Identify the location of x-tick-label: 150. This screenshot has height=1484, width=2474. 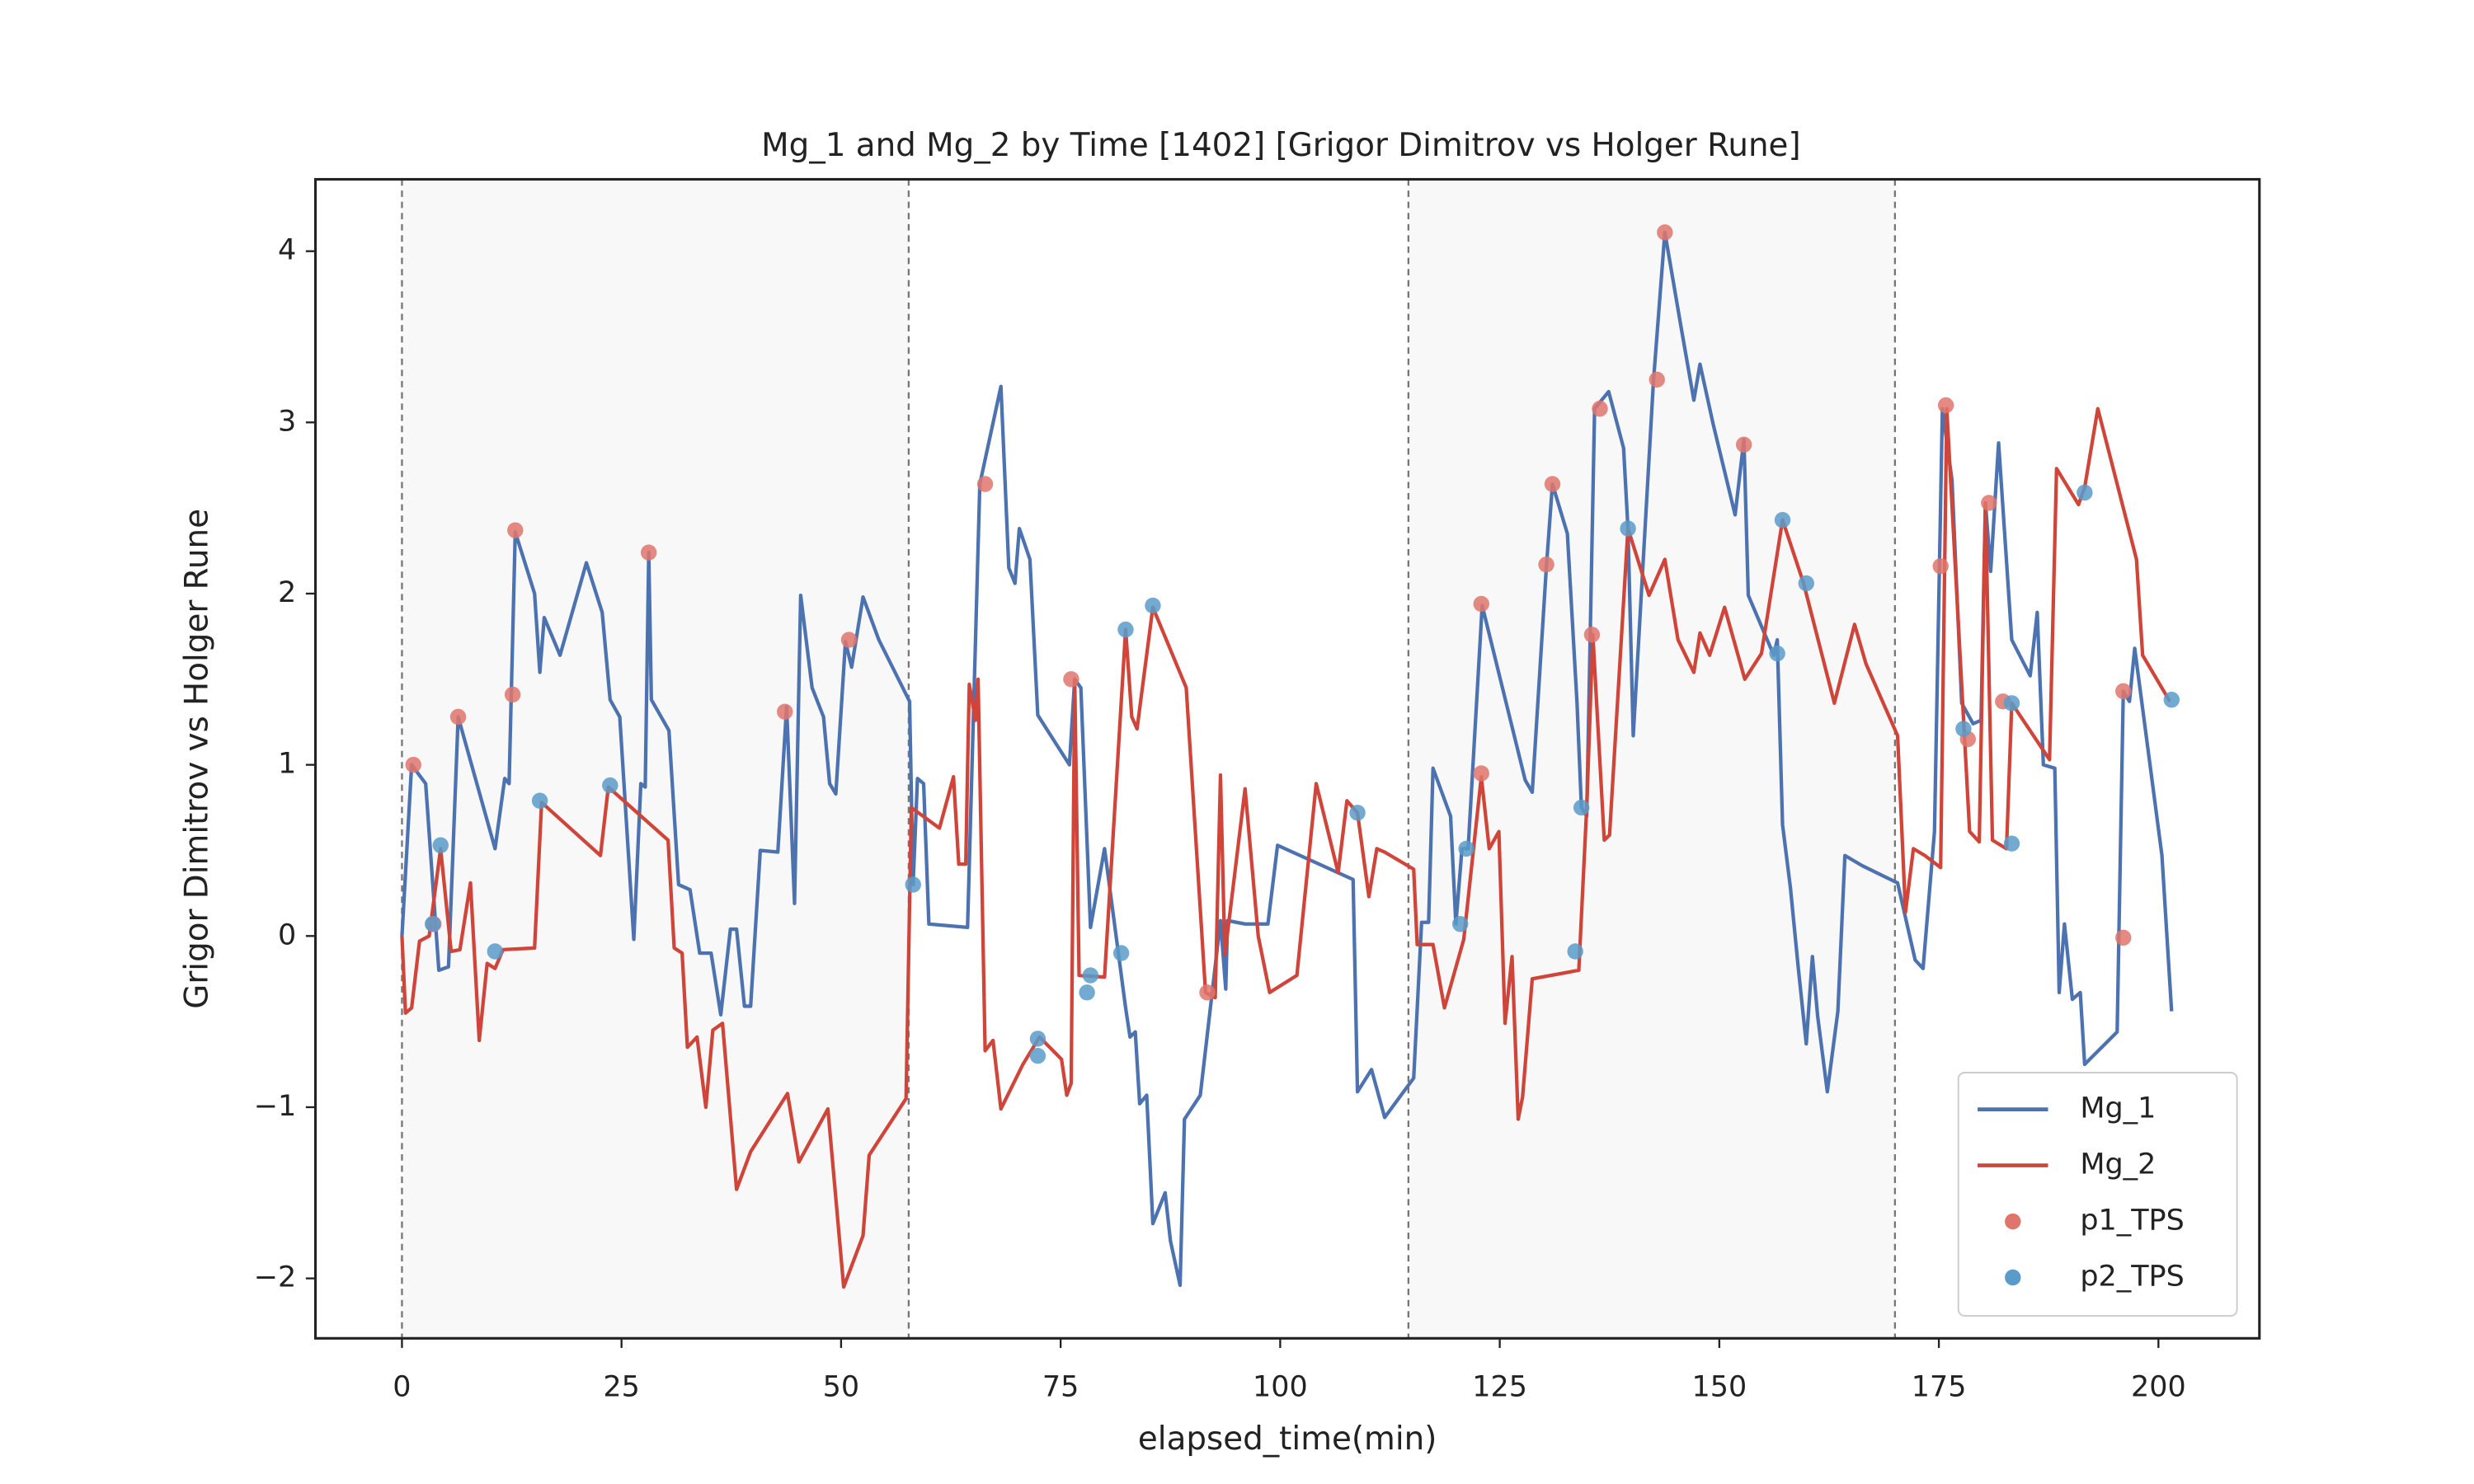
(1719, 1386).